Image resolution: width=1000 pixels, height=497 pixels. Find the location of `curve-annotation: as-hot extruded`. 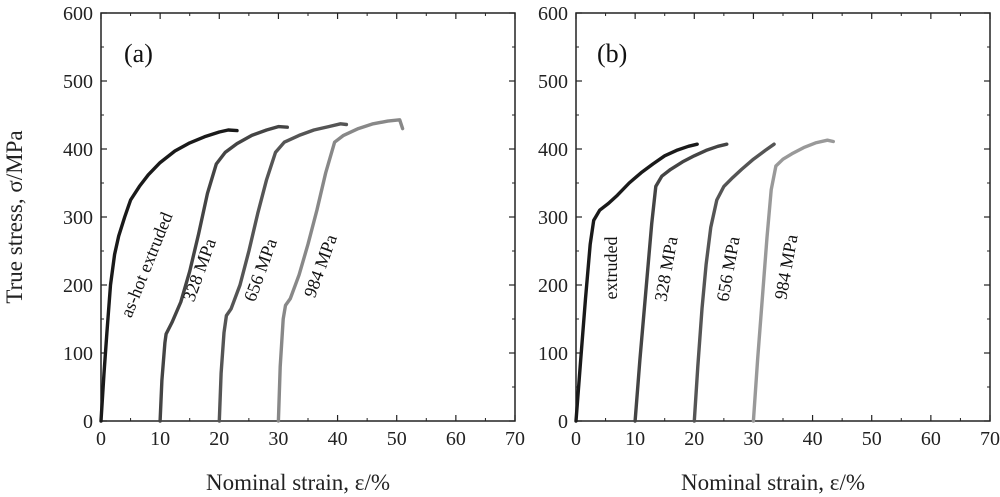

curve-annotation: as-hot extruded is located at coordinates (146, 264).